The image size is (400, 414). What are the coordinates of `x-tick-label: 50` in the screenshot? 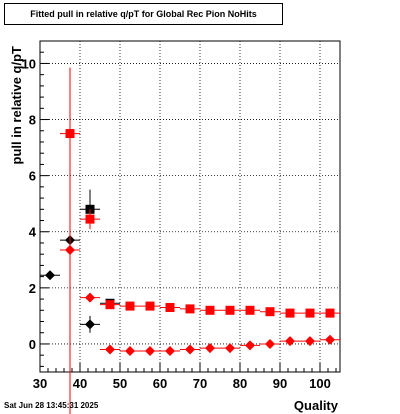 It's located at (120, 383).